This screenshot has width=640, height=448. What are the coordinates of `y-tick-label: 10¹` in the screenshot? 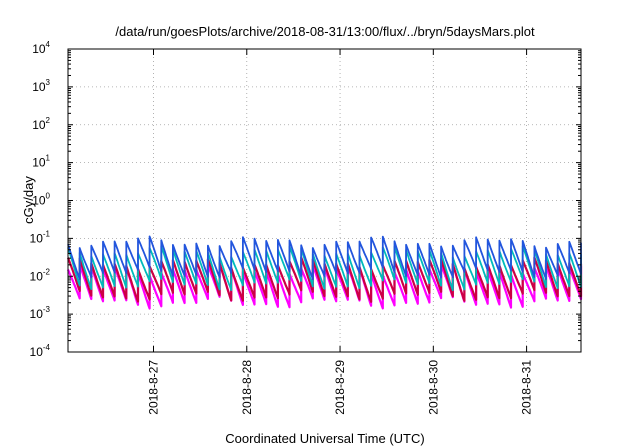 It's located at (41, 162).